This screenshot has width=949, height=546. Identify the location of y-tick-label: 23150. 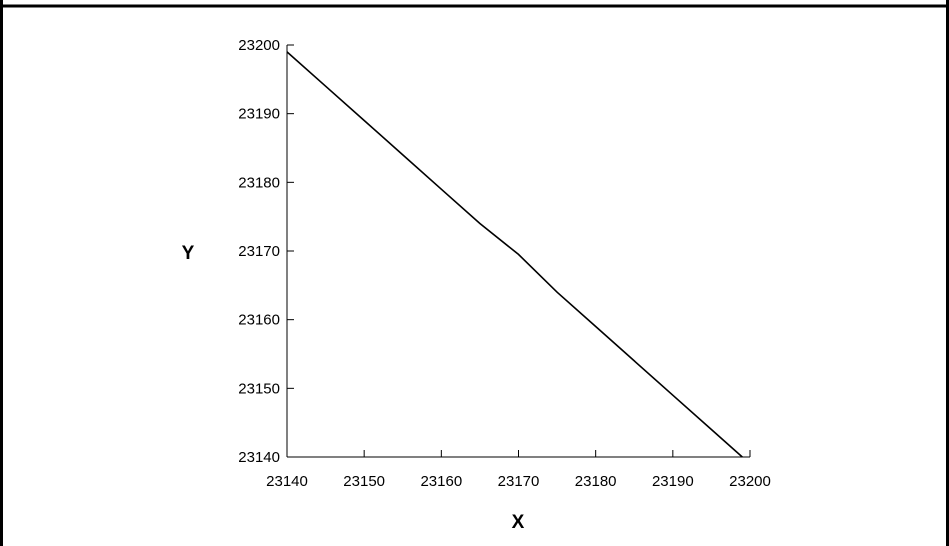
(259, 388).